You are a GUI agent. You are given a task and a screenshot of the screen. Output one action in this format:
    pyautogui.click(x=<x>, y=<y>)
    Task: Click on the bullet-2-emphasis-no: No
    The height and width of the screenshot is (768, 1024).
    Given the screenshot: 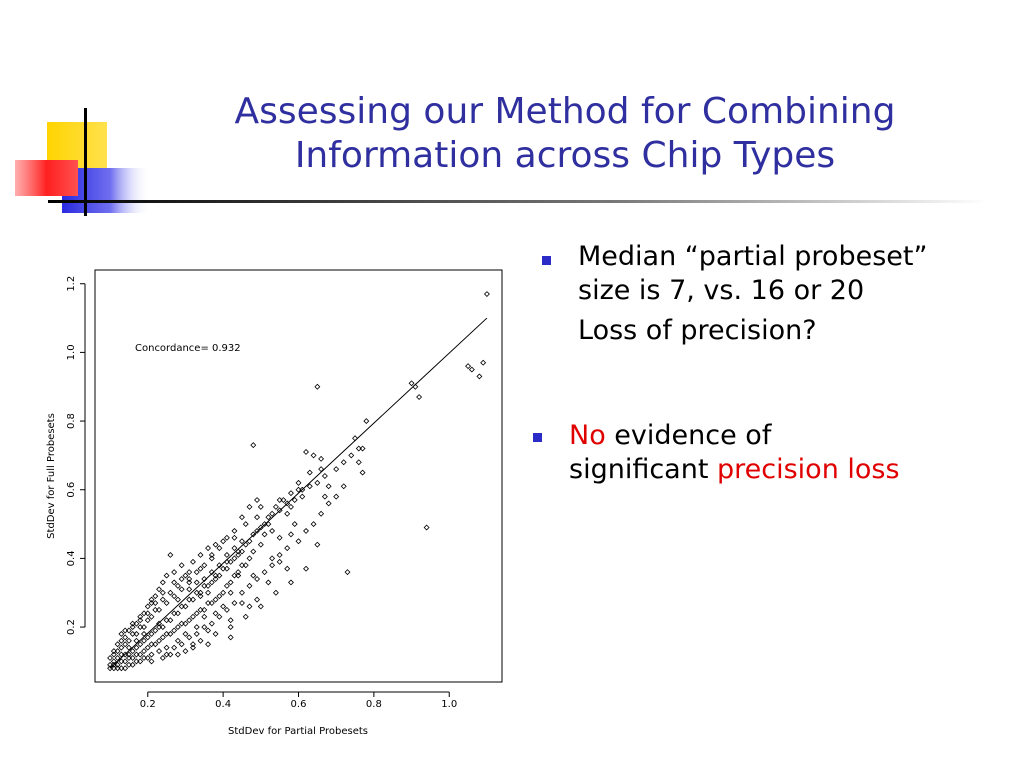 What is the action you would take?
    pyautogui.click(x=587, y=435)
    